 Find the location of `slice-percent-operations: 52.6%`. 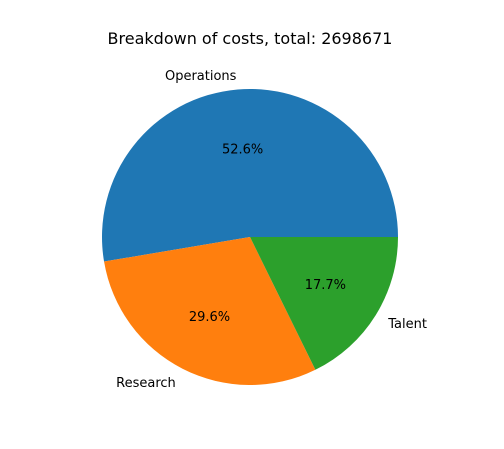

slice-percent-operations: 52.6% is located at coordinates (242, 150).